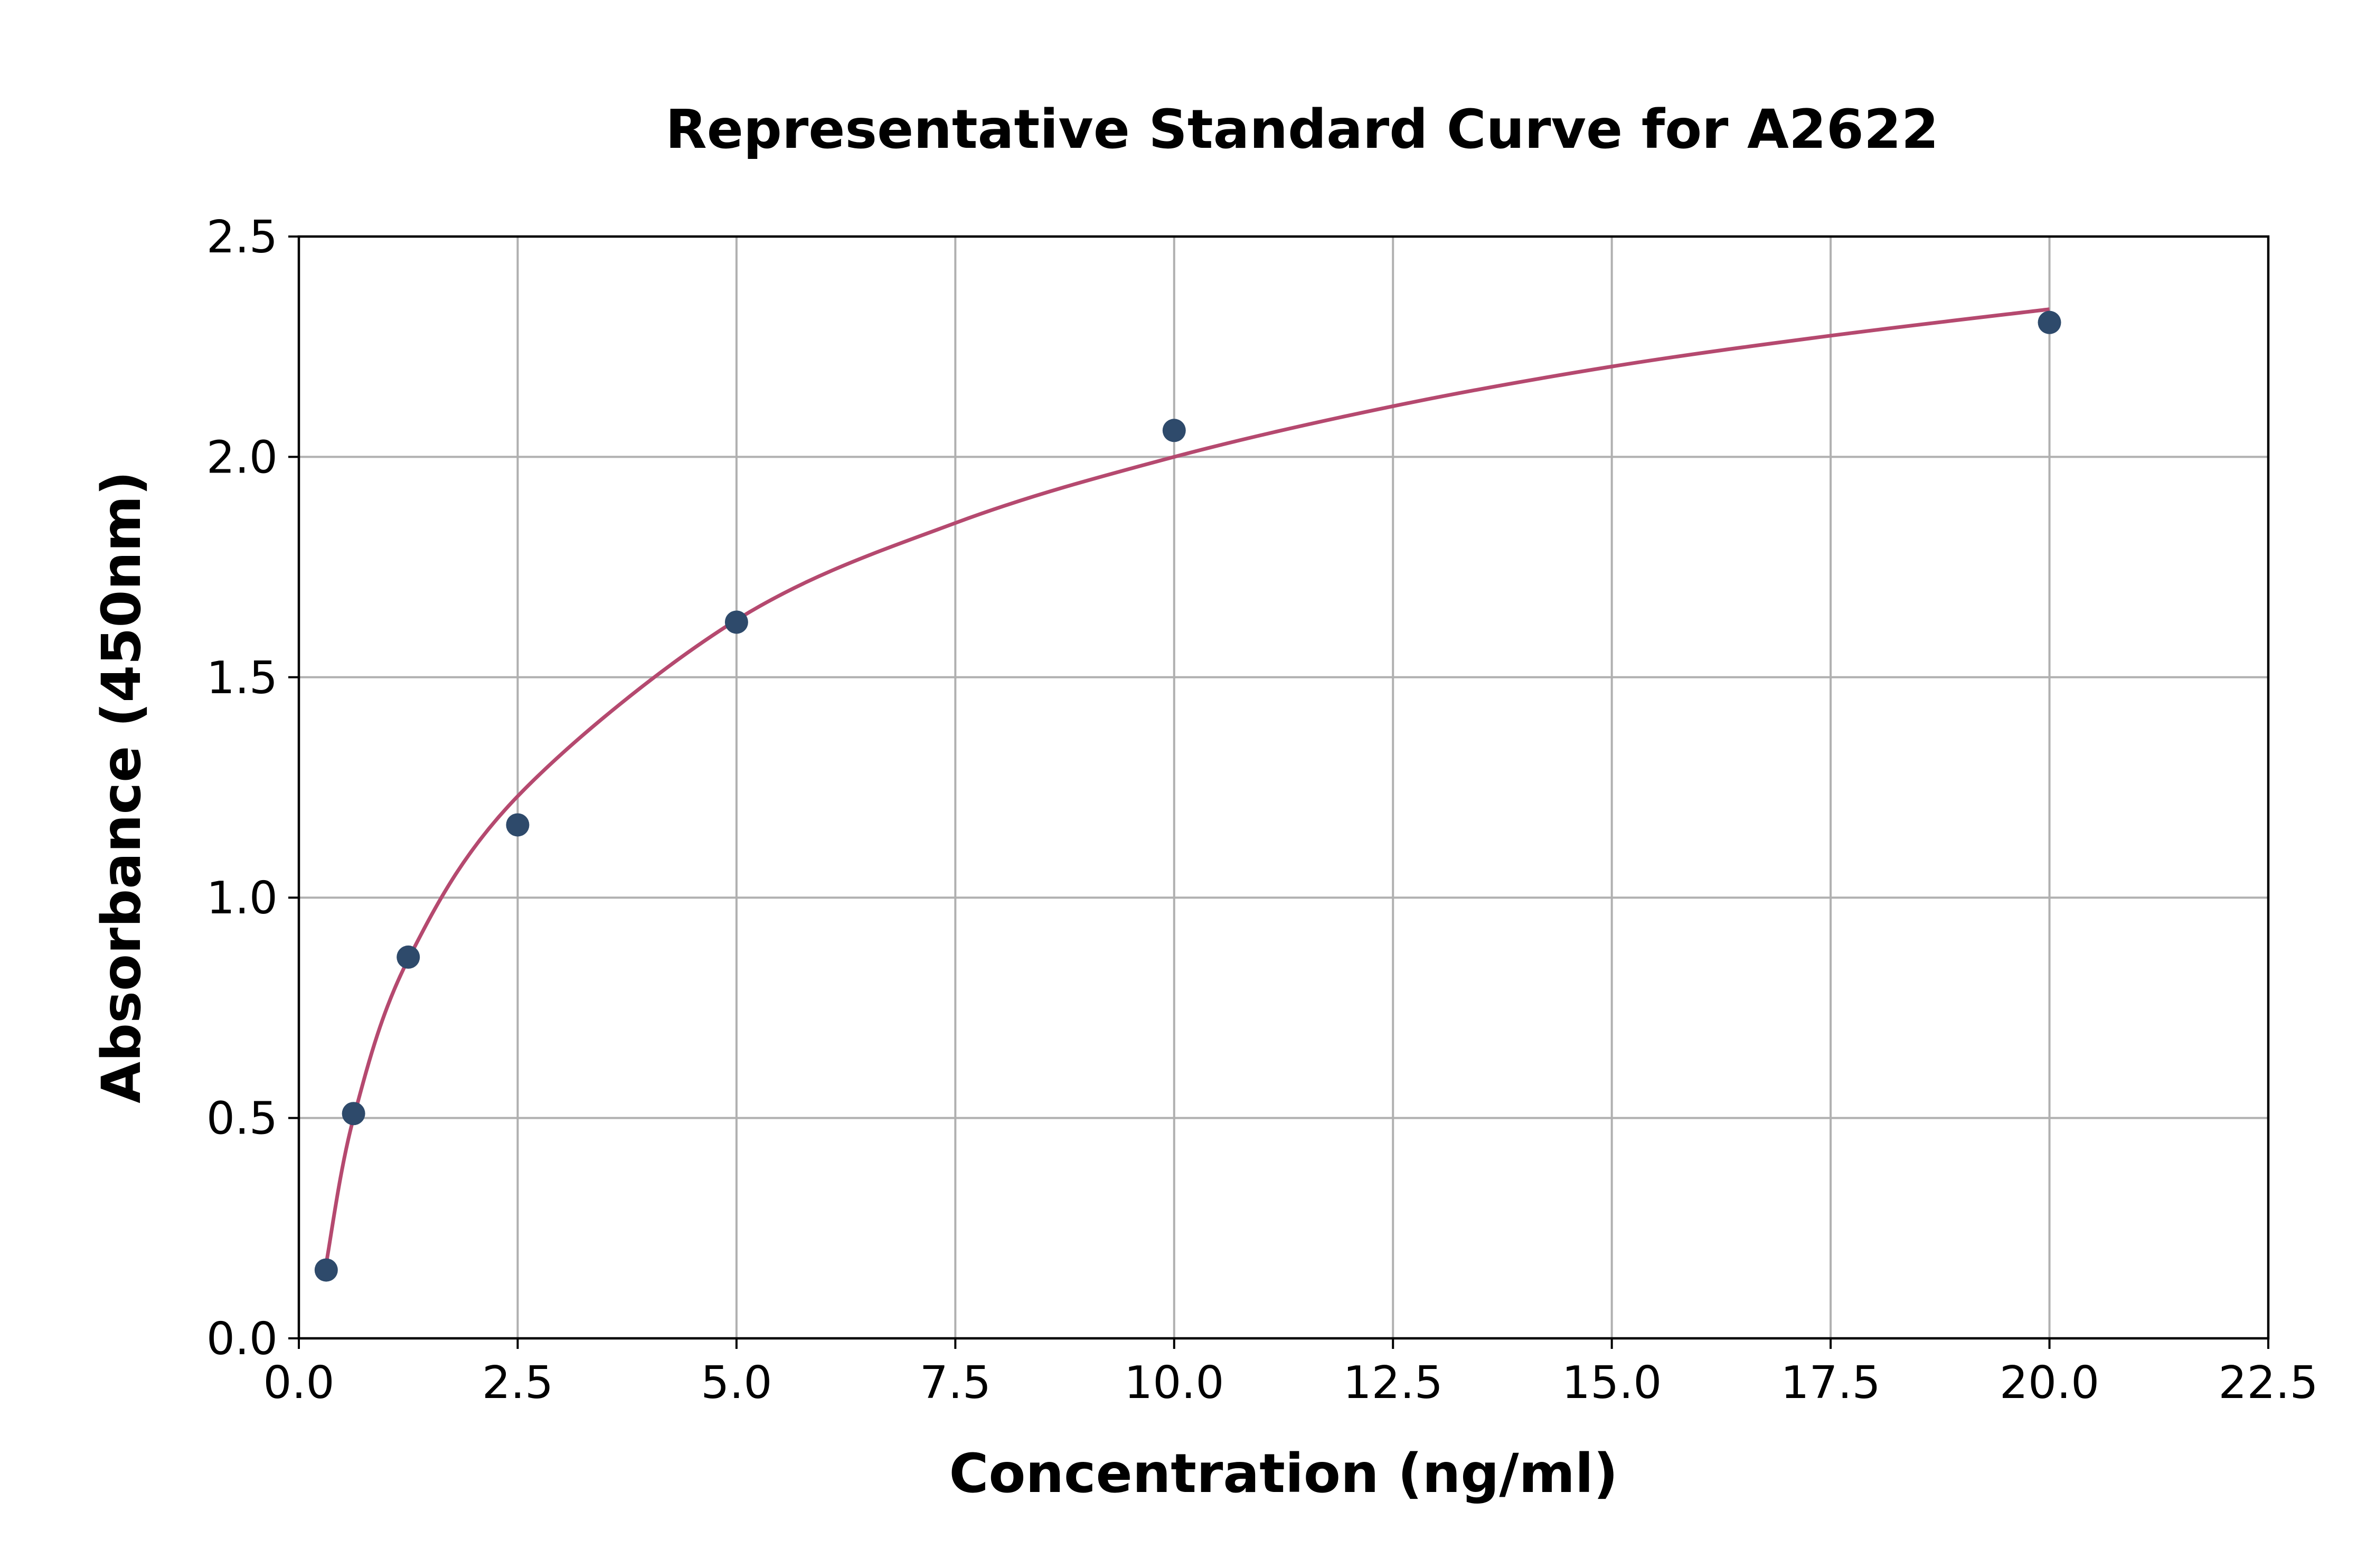  Describe the element at coordinates (242, 1339) in the screenshot. I see `y-tick-label: 0.0` at that location.